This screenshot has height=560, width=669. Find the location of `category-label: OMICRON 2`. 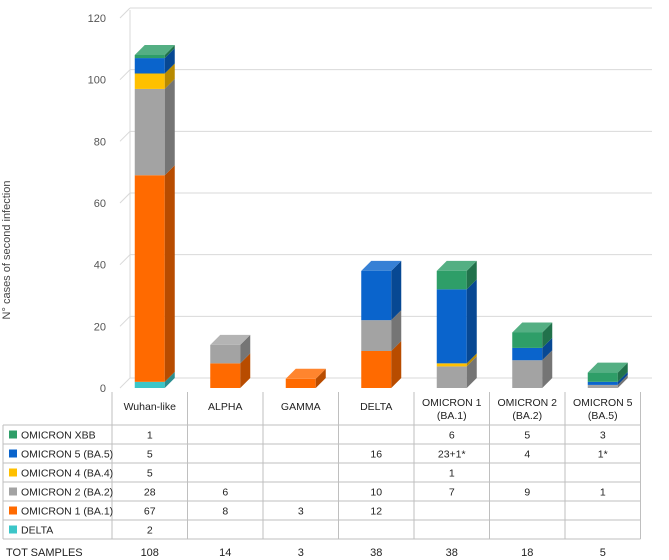

category-label: OMICRON 2 is located at coordinates (527, 403).